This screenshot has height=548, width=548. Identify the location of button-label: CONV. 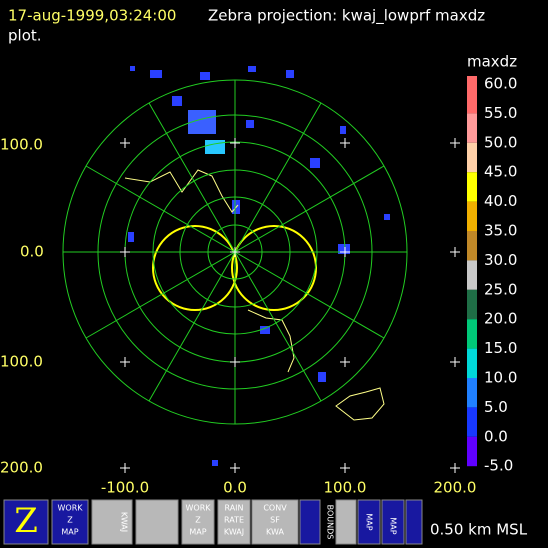
(275, 508).